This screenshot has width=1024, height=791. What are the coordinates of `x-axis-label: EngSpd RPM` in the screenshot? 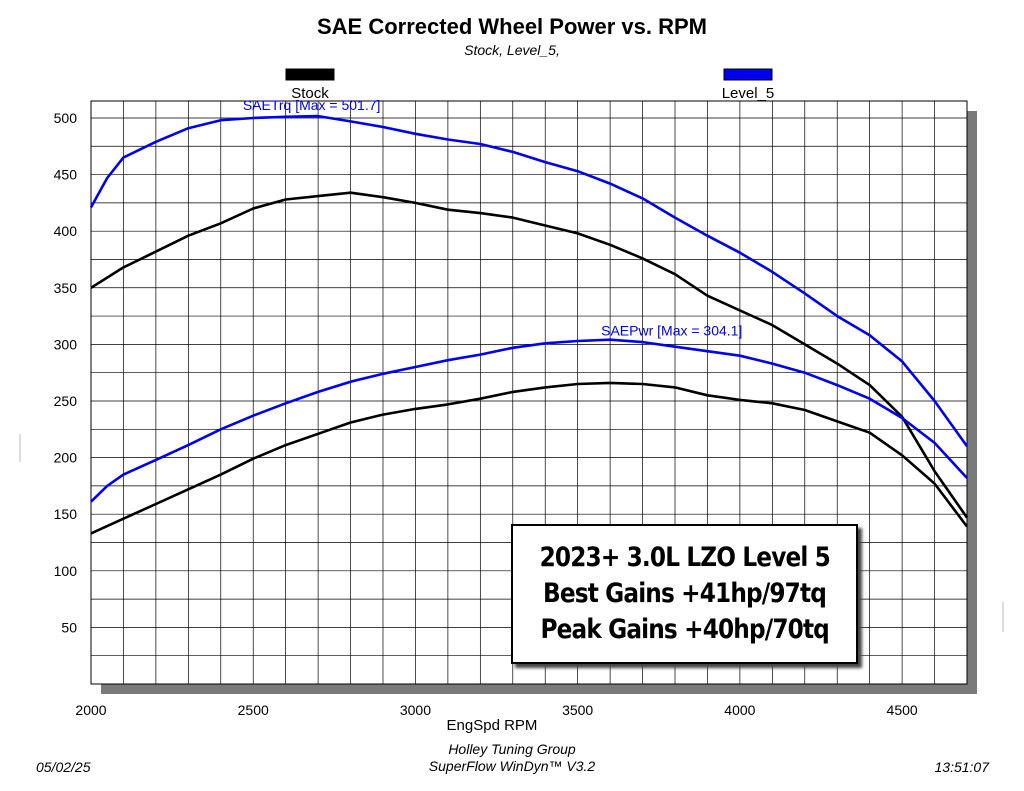 It's located at (492, 725).